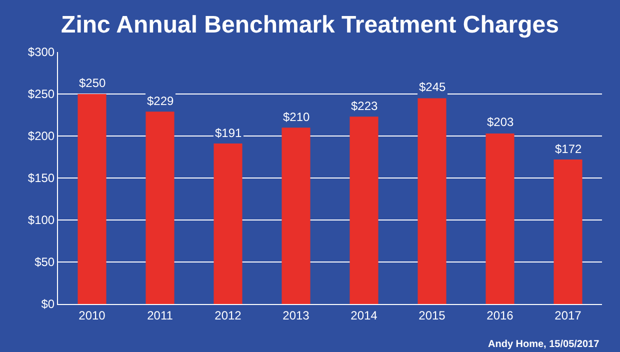 The width and height of the screenshot is (620, 352). I want to click on x-tick-label: 2012, so click(228, 315).